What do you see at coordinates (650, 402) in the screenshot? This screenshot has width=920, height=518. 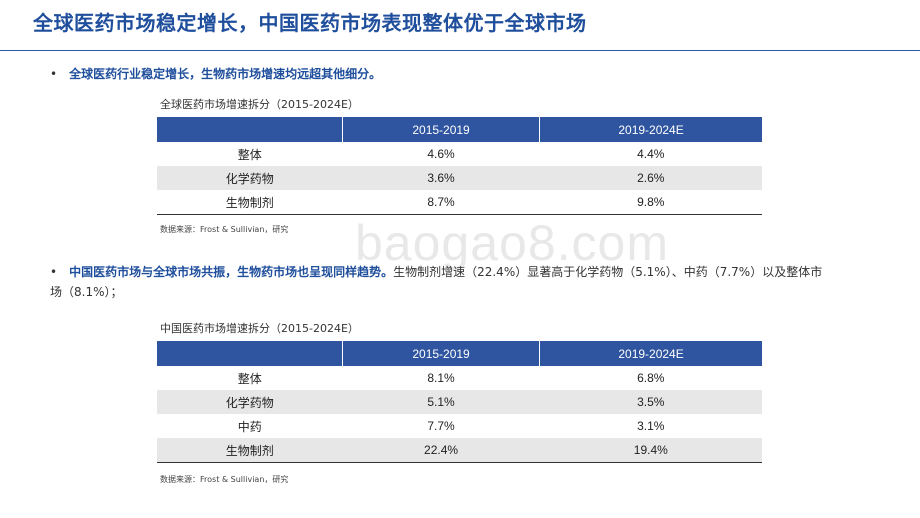 I see `row-value: 3.5%` at bounding box center [650, 402].